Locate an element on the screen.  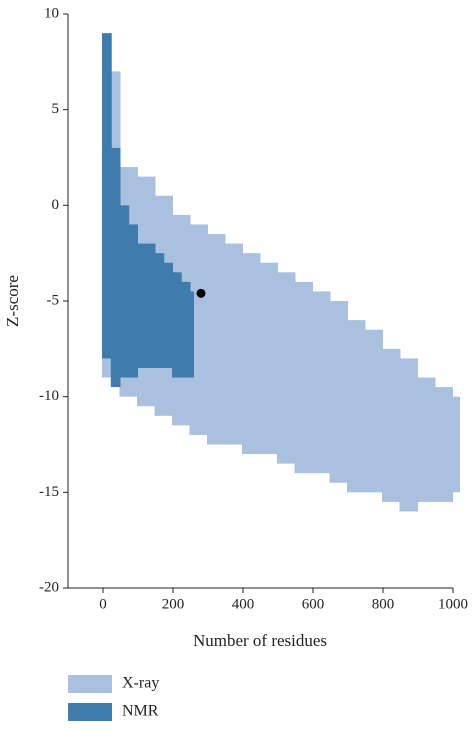
y-tick-label: -20 is located at coordinates (49, 587).